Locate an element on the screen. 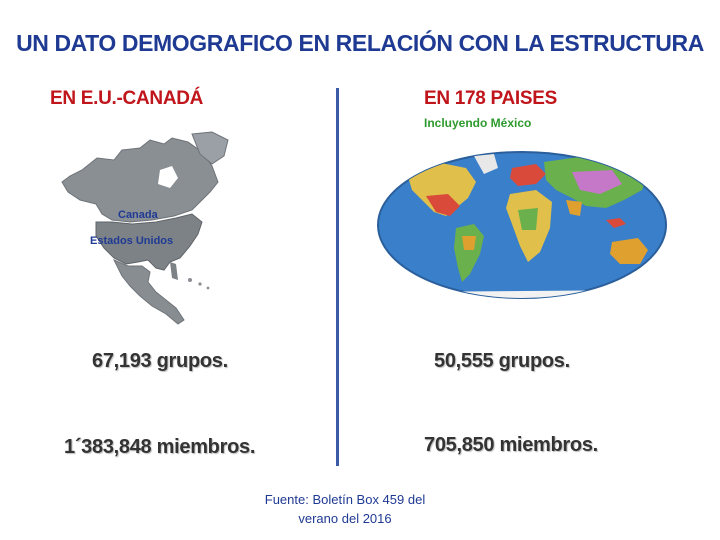  column-divider is located at coordinates (337, 277).